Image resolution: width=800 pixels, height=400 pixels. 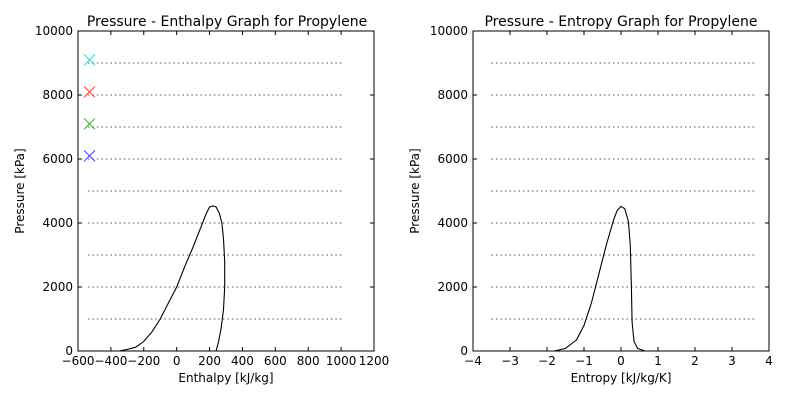 What do you see at coordinates (110, 361) in the screenshot?
I see `x-tick-label: −400` at bounding box center [110, 361].